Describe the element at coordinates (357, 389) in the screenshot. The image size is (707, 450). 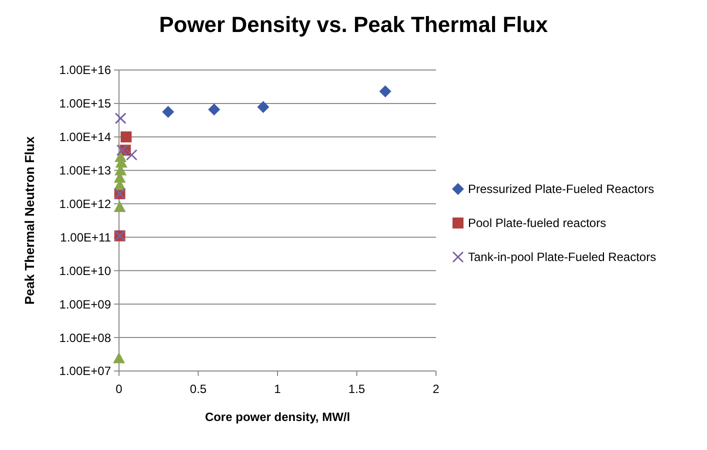
I see `x-tick-label: 1.5` at that location.